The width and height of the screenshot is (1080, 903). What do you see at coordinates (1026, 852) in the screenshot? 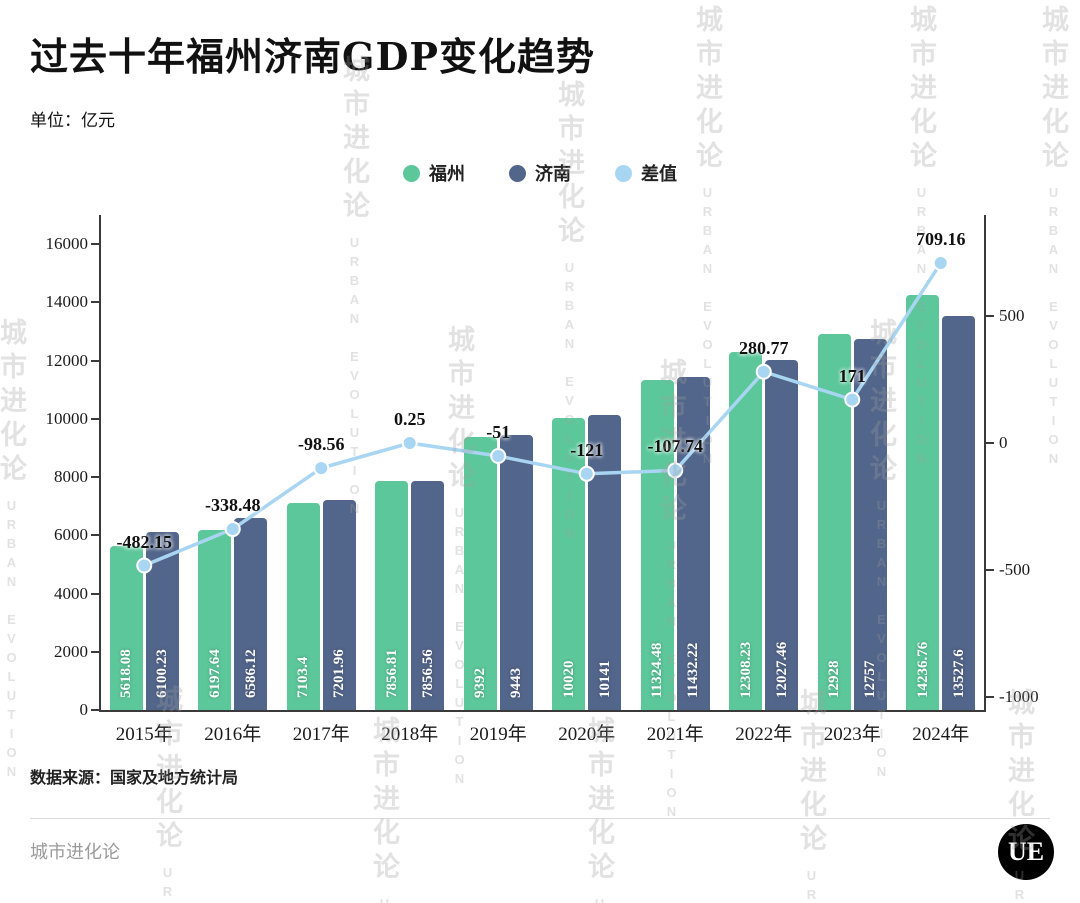
I see `brand-logo: UE` at bounding box center [1026, 852].